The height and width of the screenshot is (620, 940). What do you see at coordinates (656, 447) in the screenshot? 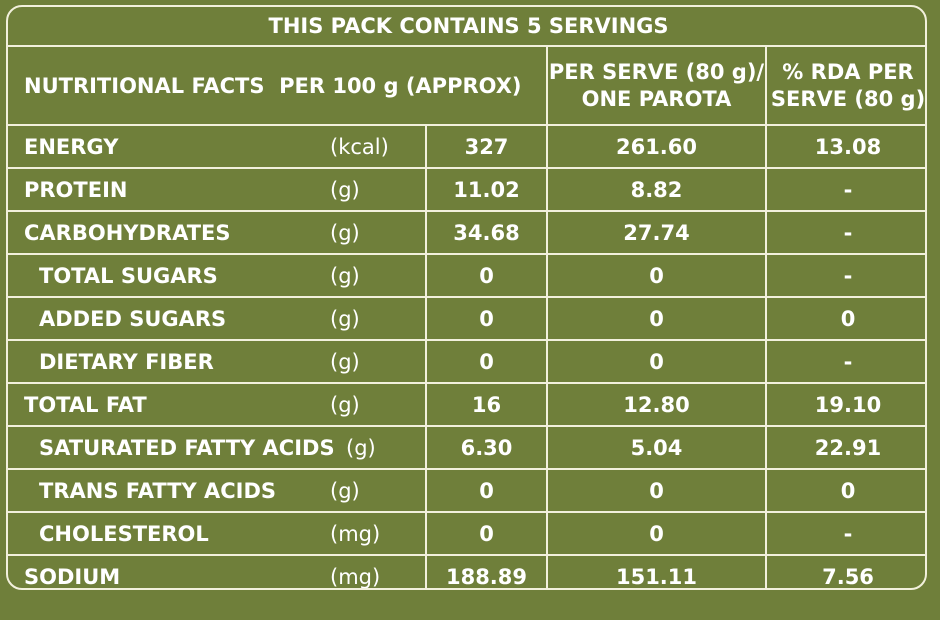
I see `value-per-serve: 5.04` at bounding box center [656, 447].